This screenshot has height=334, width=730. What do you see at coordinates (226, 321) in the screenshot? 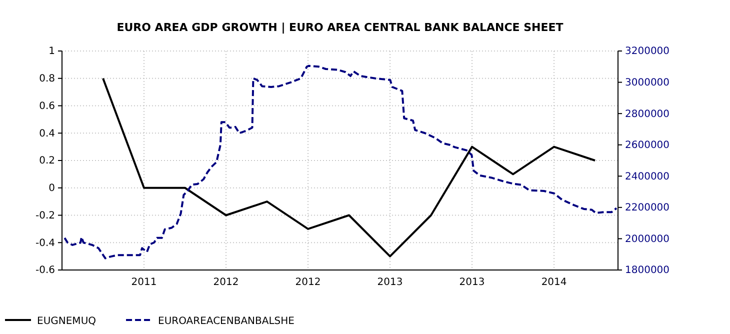
I see `legend-label: EUROAREACENBANBALSHE` at bounding box center [226, 321].